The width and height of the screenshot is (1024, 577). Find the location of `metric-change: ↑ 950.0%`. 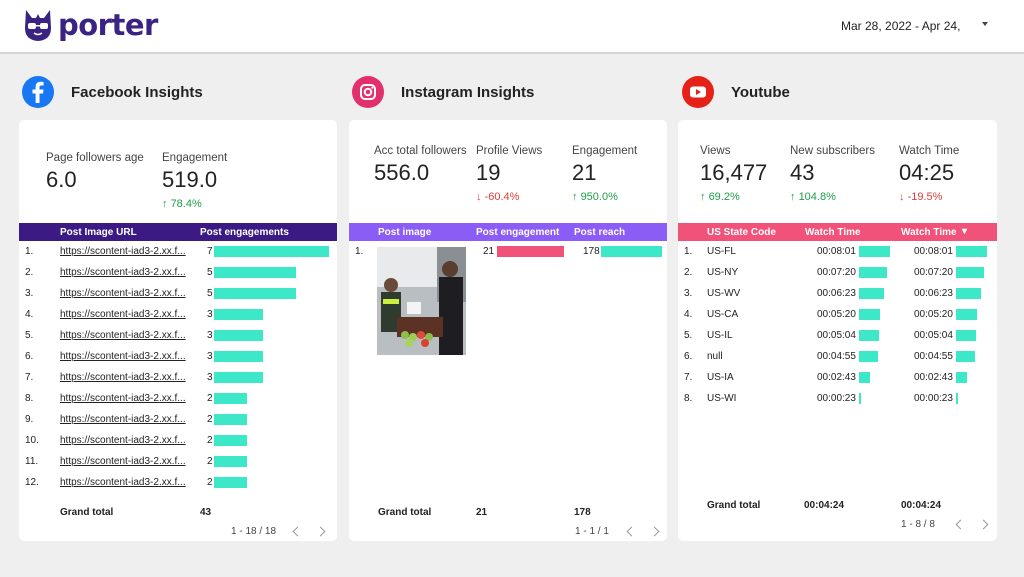

metric-change: ↑ 950.0% is located at coordinates (595, 197).